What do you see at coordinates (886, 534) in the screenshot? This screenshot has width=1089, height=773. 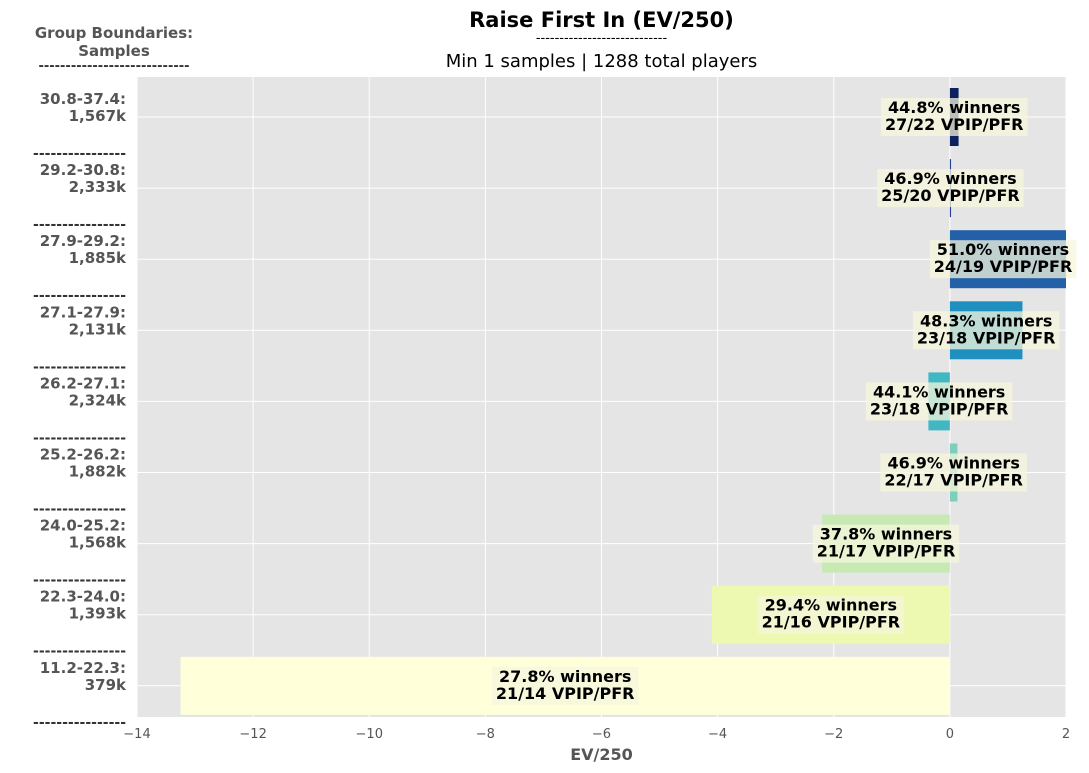 I see `bar-label-winners: 37.8% winners` at bounding box center [886, 534].